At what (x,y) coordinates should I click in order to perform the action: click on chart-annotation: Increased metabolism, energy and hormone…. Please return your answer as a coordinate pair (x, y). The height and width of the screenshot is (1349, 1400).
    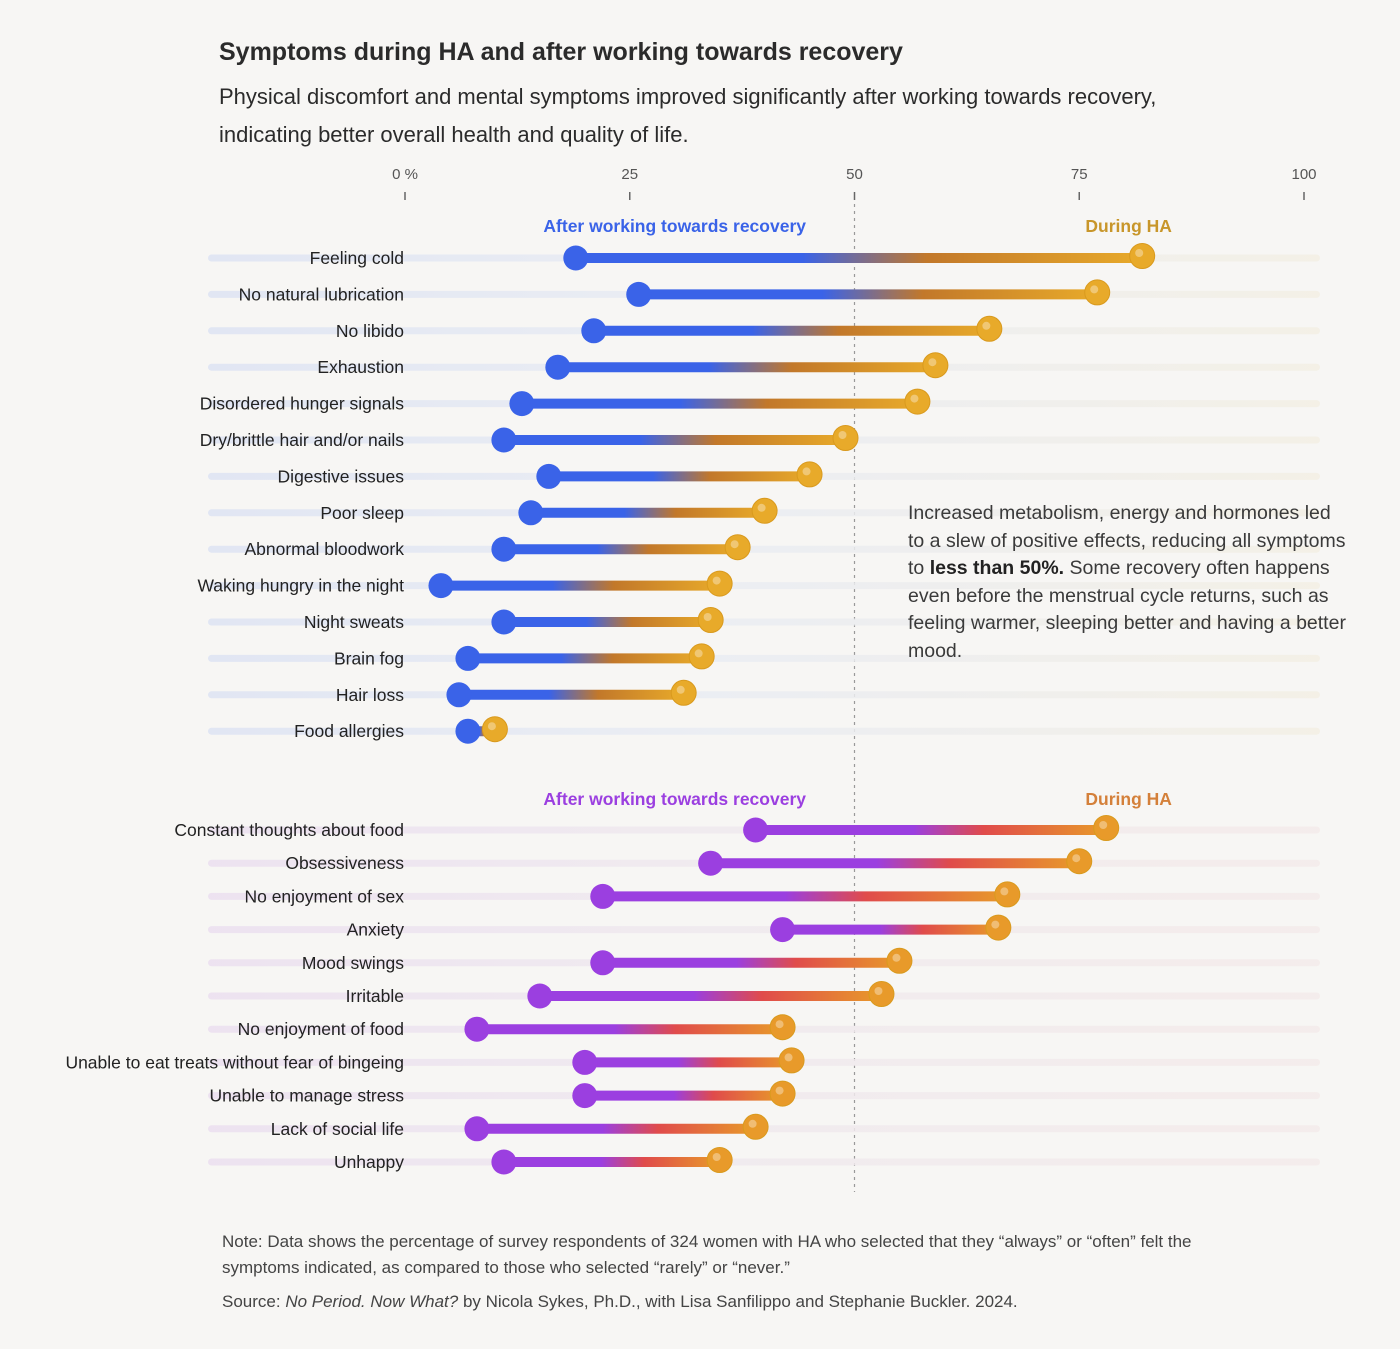
    Looking at the image, I should click on (1128, 582).